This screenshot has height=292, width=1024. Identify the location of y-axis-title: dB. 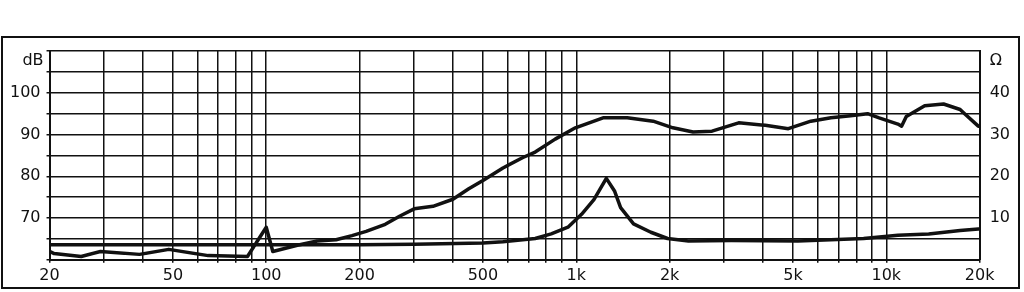
(33, 60).